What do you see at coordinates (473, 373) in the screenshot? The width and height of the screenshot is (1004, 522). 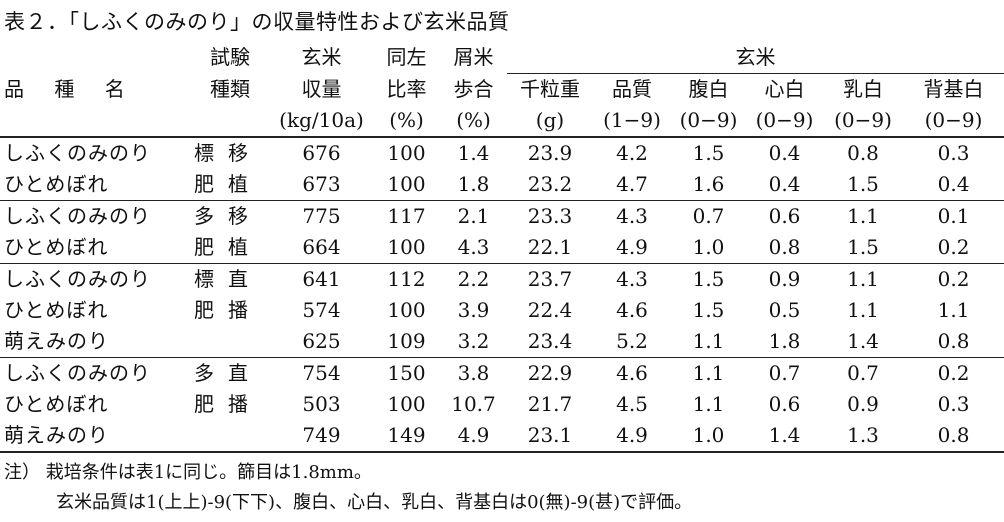 I see `cell-waste: 3.8` at bounding box center [473, 373].